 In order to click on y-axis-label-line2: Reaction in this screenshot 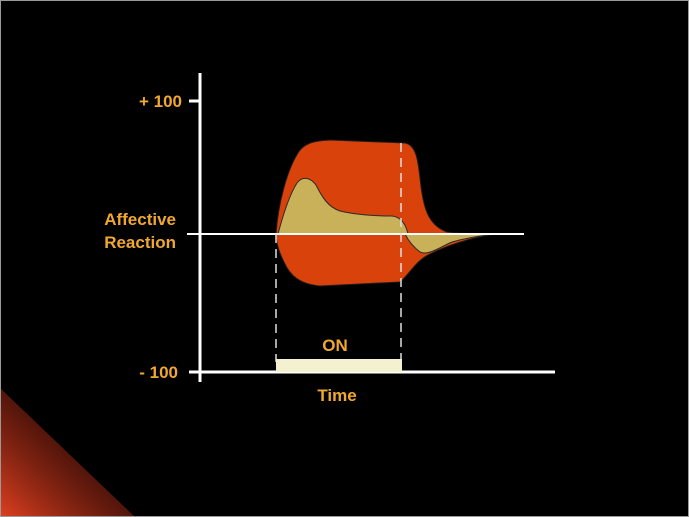, I will do `click(140, 242)`.